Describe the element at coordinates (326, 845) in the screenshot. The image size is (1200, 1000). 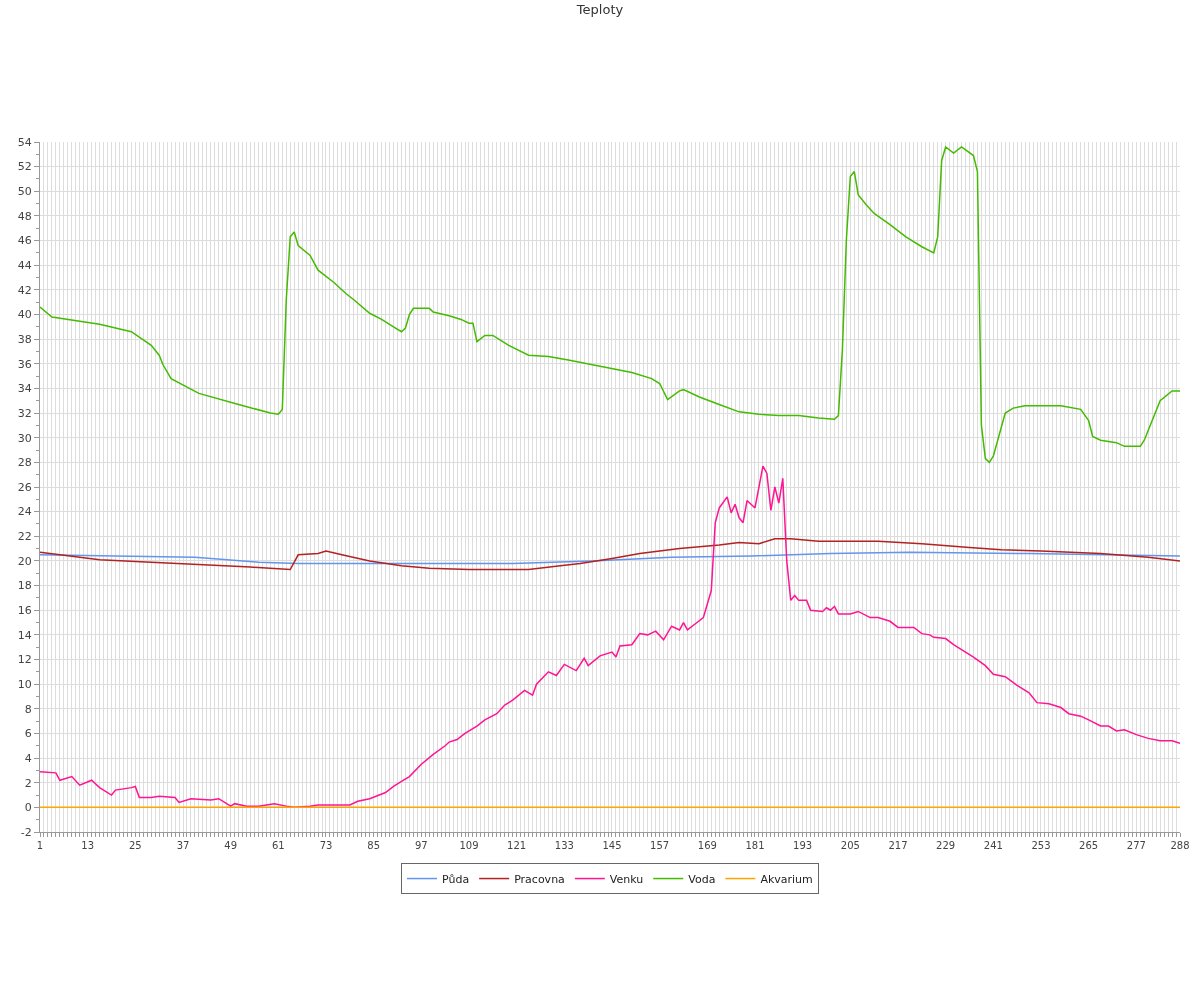
I see `x-tick-label: 73` at that location.